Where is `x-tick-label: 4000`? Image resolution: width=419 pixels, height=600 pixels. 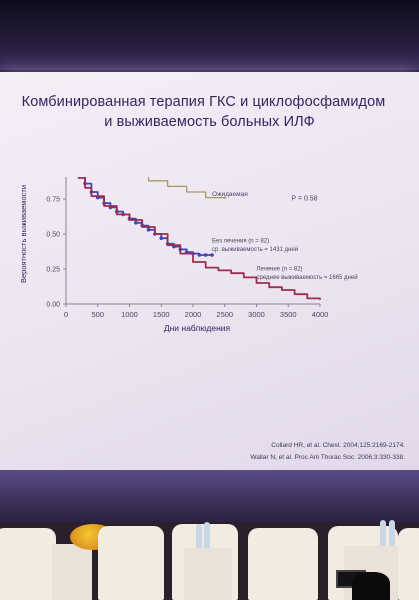 x-tick-label: 4000 is located at coordinates (320, 314).